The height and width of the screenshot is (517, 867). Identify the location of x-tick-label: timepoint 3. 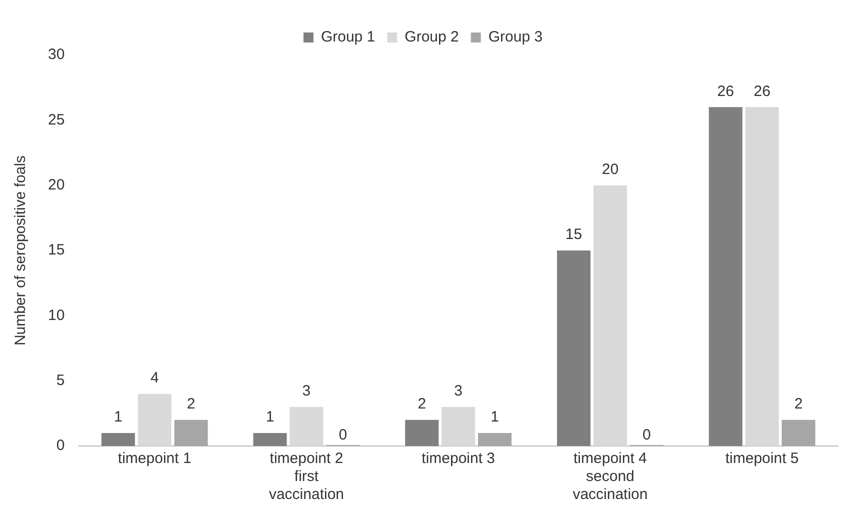
(459, 459).